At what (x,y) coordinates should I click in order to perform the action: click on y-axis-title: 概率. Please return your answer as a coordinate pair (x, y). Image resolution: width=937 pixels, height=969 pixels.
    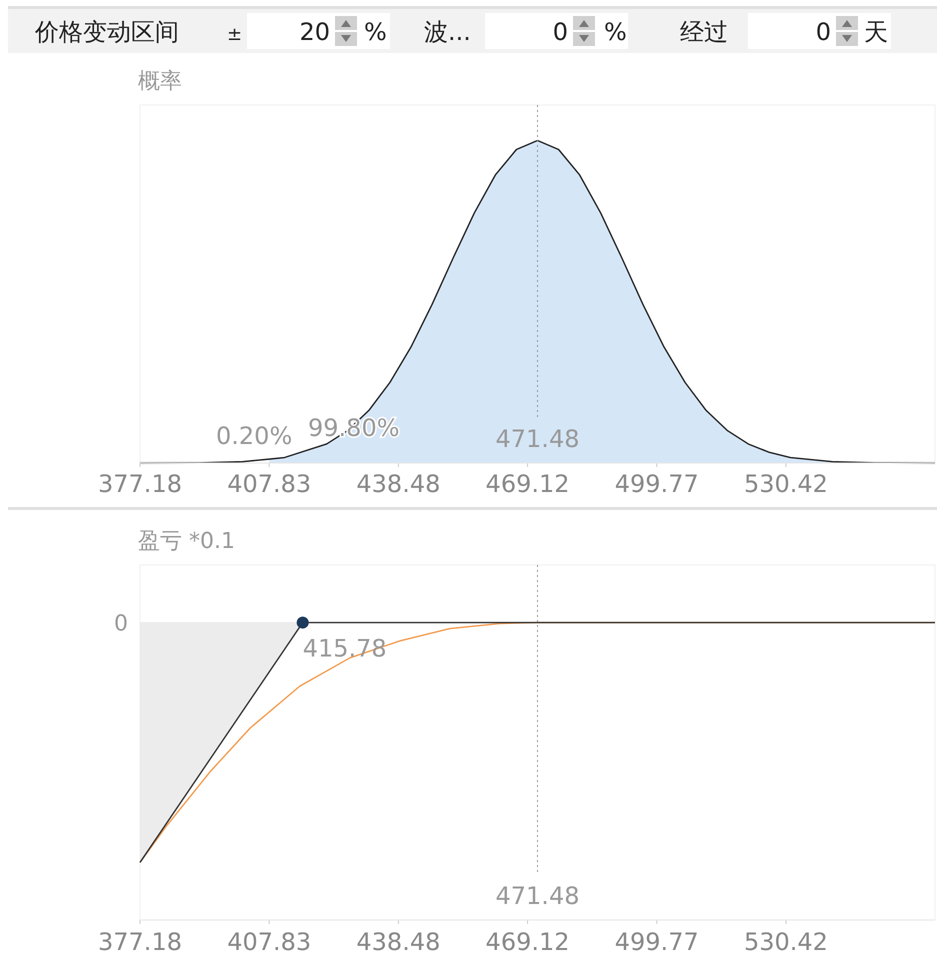
    Looking at the image, I should click on (160, 81).